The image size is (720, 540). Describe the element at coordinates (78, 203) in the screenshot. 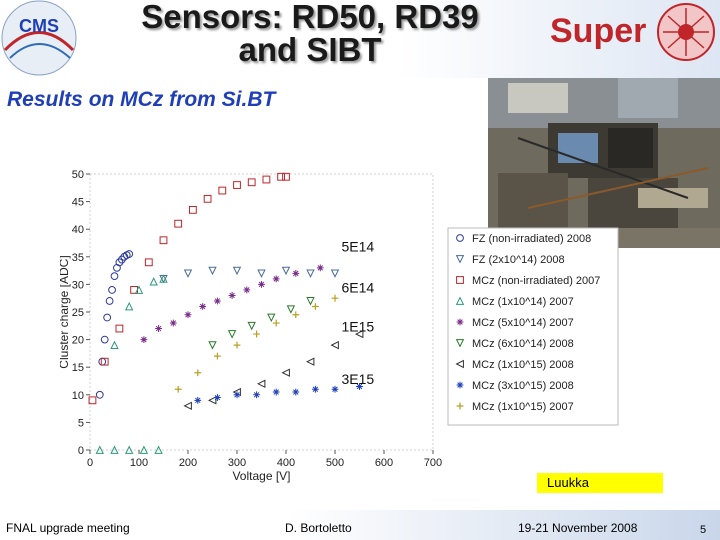

I see `y-tick-label: 45` at that location.